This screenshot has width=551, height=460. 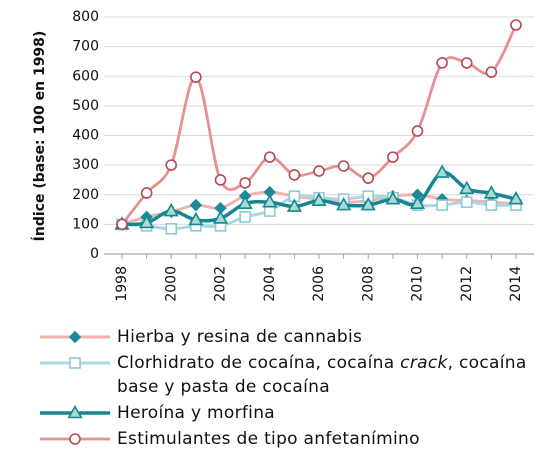 I want to click on y-tick-label: 0, so click(x=94, y=254).